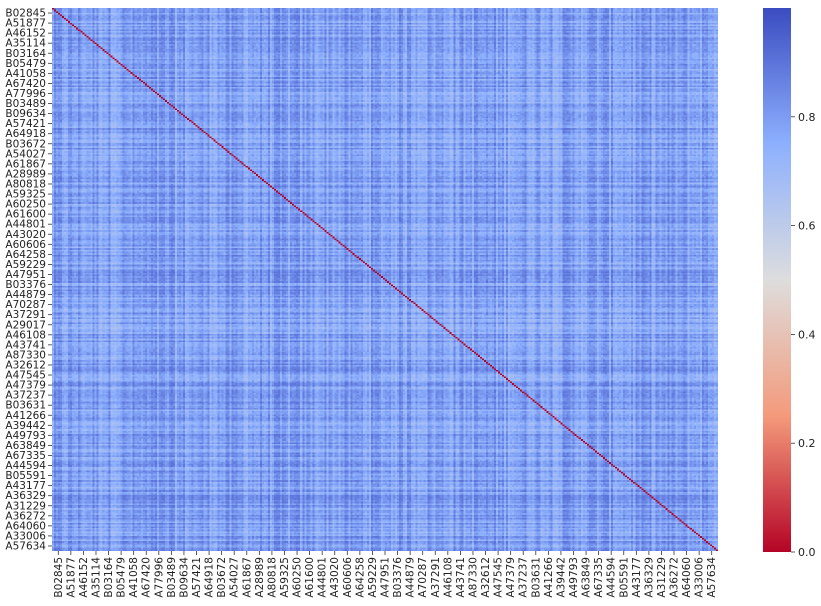 This screenshot has height=606, width=821. I want to click on row-tick-label: B05479, so click(25, 64).